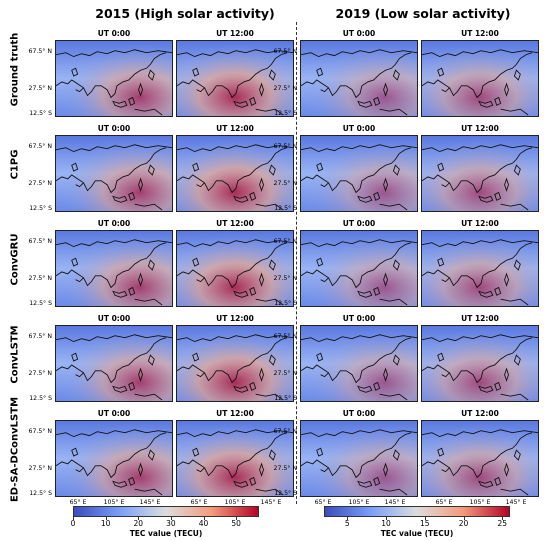 The height and width of the screenshot is (541, 550). What do you see at coordinates (40, 113) in the screenshot?
I see `latitude-tick-label: 12.5° S` at bounding box center [40, 113].